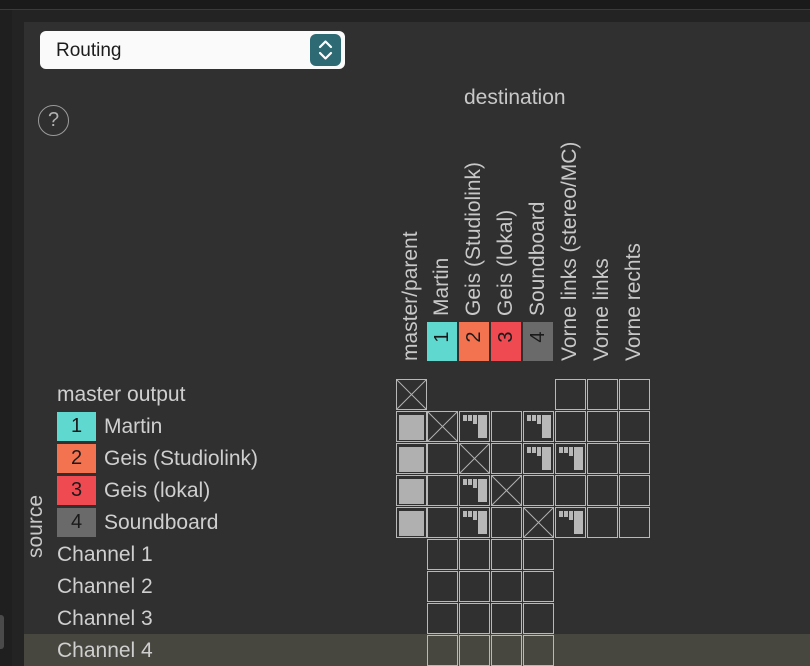 This screenshot has height=666, width=810. Describe the element at coordinates (105, 554) in the screenshot. I see `source-label: Channel 1` at that location.